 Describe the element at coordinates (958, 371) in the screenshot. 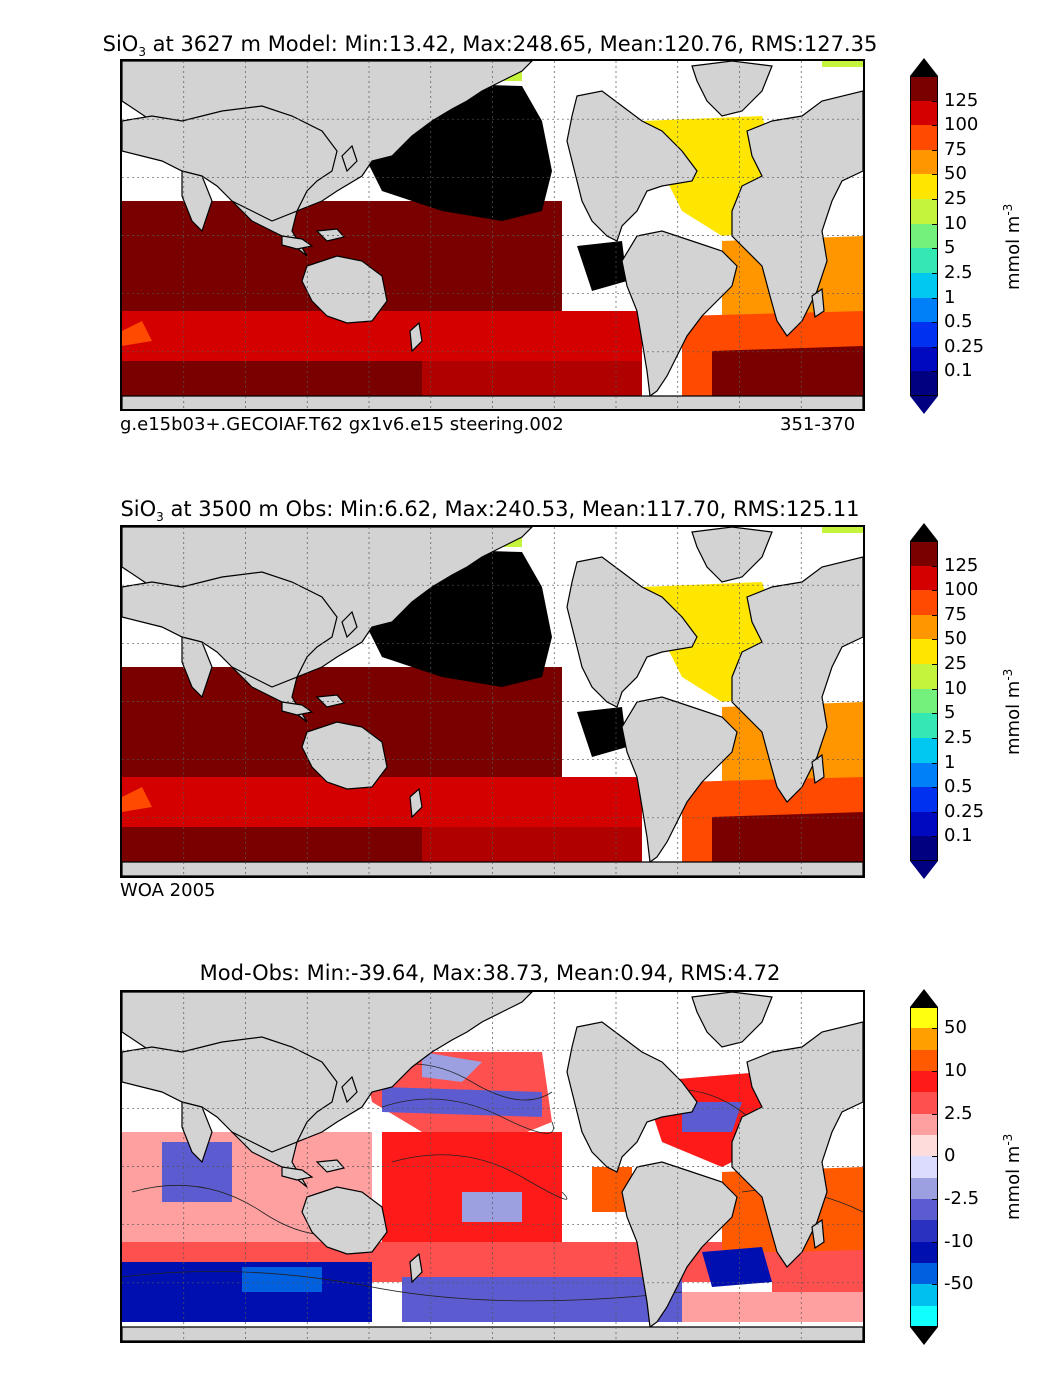

I see `colorbar-tick-label: 0.1` at that location.